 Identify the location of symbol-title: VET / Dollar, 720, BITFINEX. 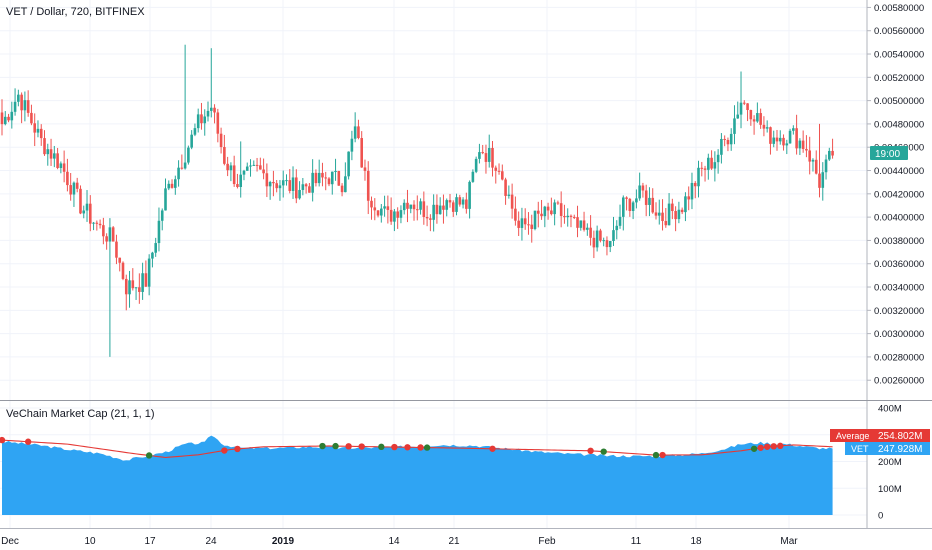
(75, 12).